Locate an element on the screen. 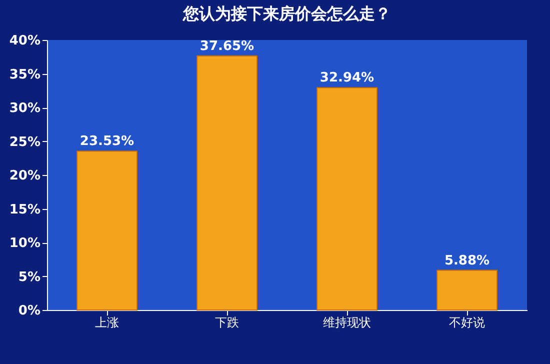 This screenshot has height=364, width=550. y-tick-label: 10% is located at coordinates (24, 243).